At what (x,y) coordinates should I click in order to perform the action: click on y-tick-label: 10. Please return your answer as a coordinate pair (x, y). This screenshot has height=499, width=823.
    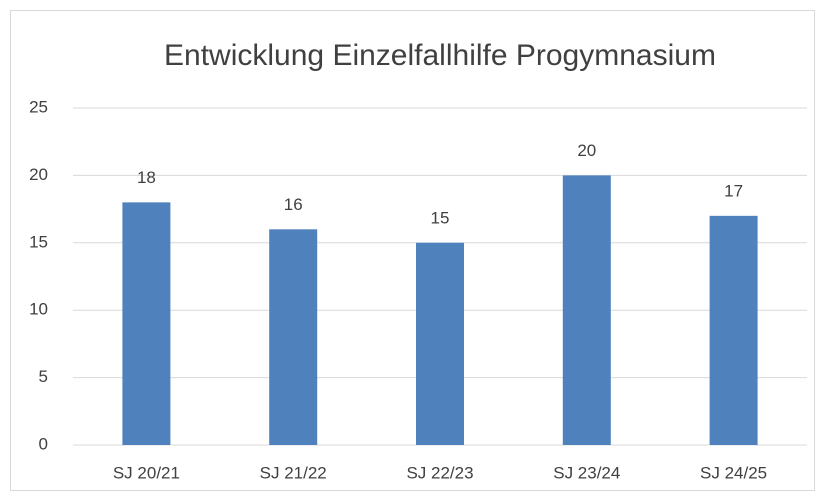
    Looking at the image, I should click on (38, 309).